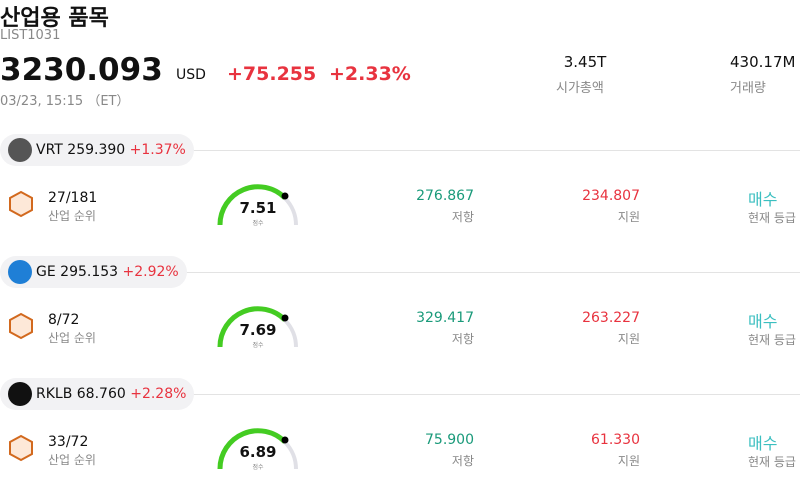 Image resolution: width=800 pixels, height=488 pixels. What do you see at coordinates (748, 88) in the screenshot?
I see `stat-label: 거래량` at bounding box center [748, 88].